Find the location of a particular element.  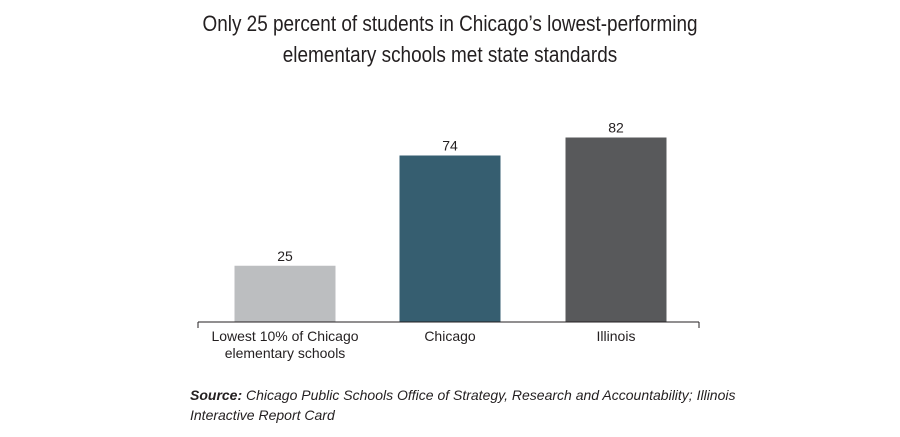

data-label-3: 82 is located at coordinates (616, 128).